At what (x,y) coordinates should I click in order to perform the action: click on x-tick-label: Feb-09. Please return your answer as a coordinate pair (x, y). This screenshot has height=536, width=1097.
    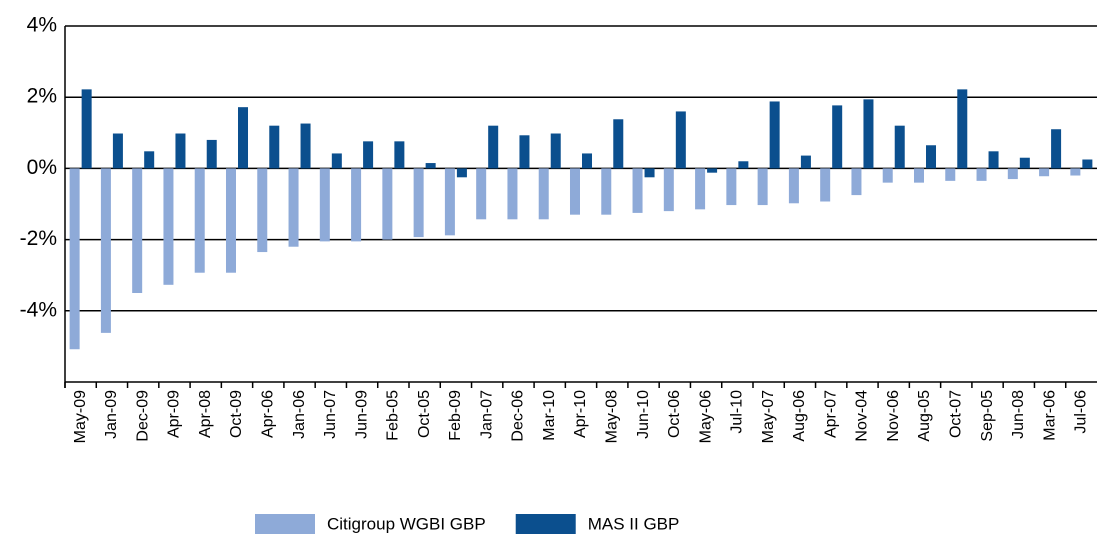
    Looking at the image, I should click on (455, 415).